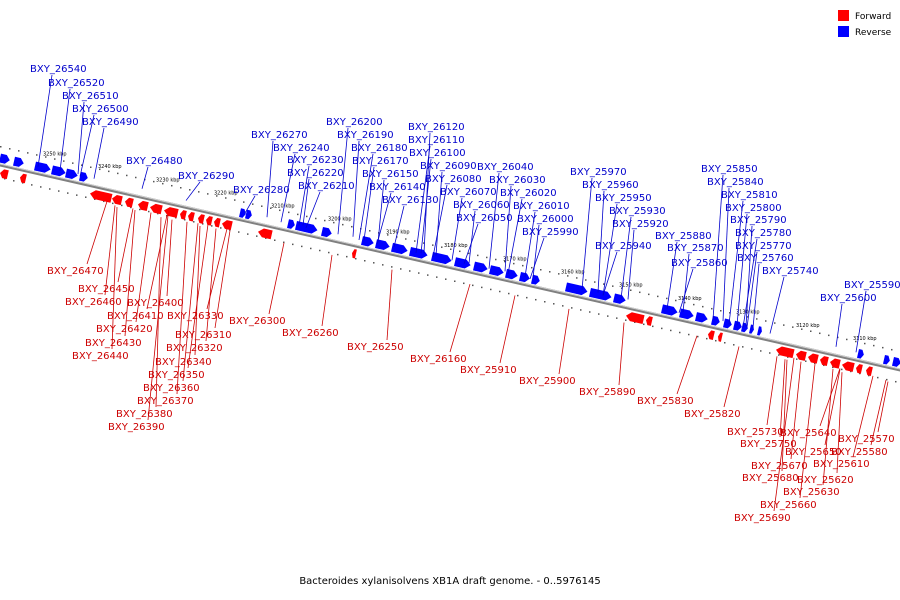 This screenshot has height=600, width=900. I want to click on forward-gene-label: BXY_25890, so click(607, 392).